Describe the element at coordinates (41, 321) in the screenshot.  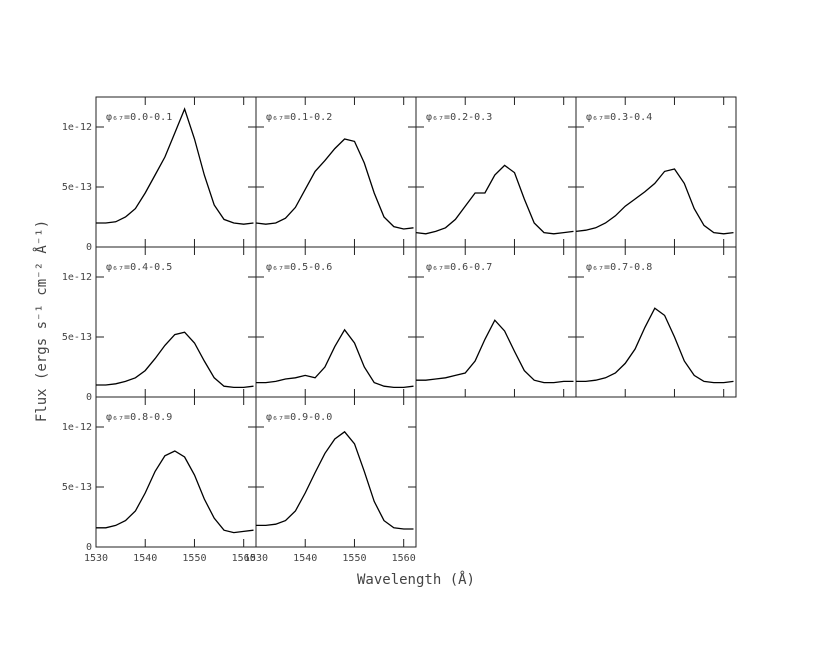
I see `y-axis-label: Flux (ergs s⁻¹ cm⁻² Å⁻¹)` at that location.